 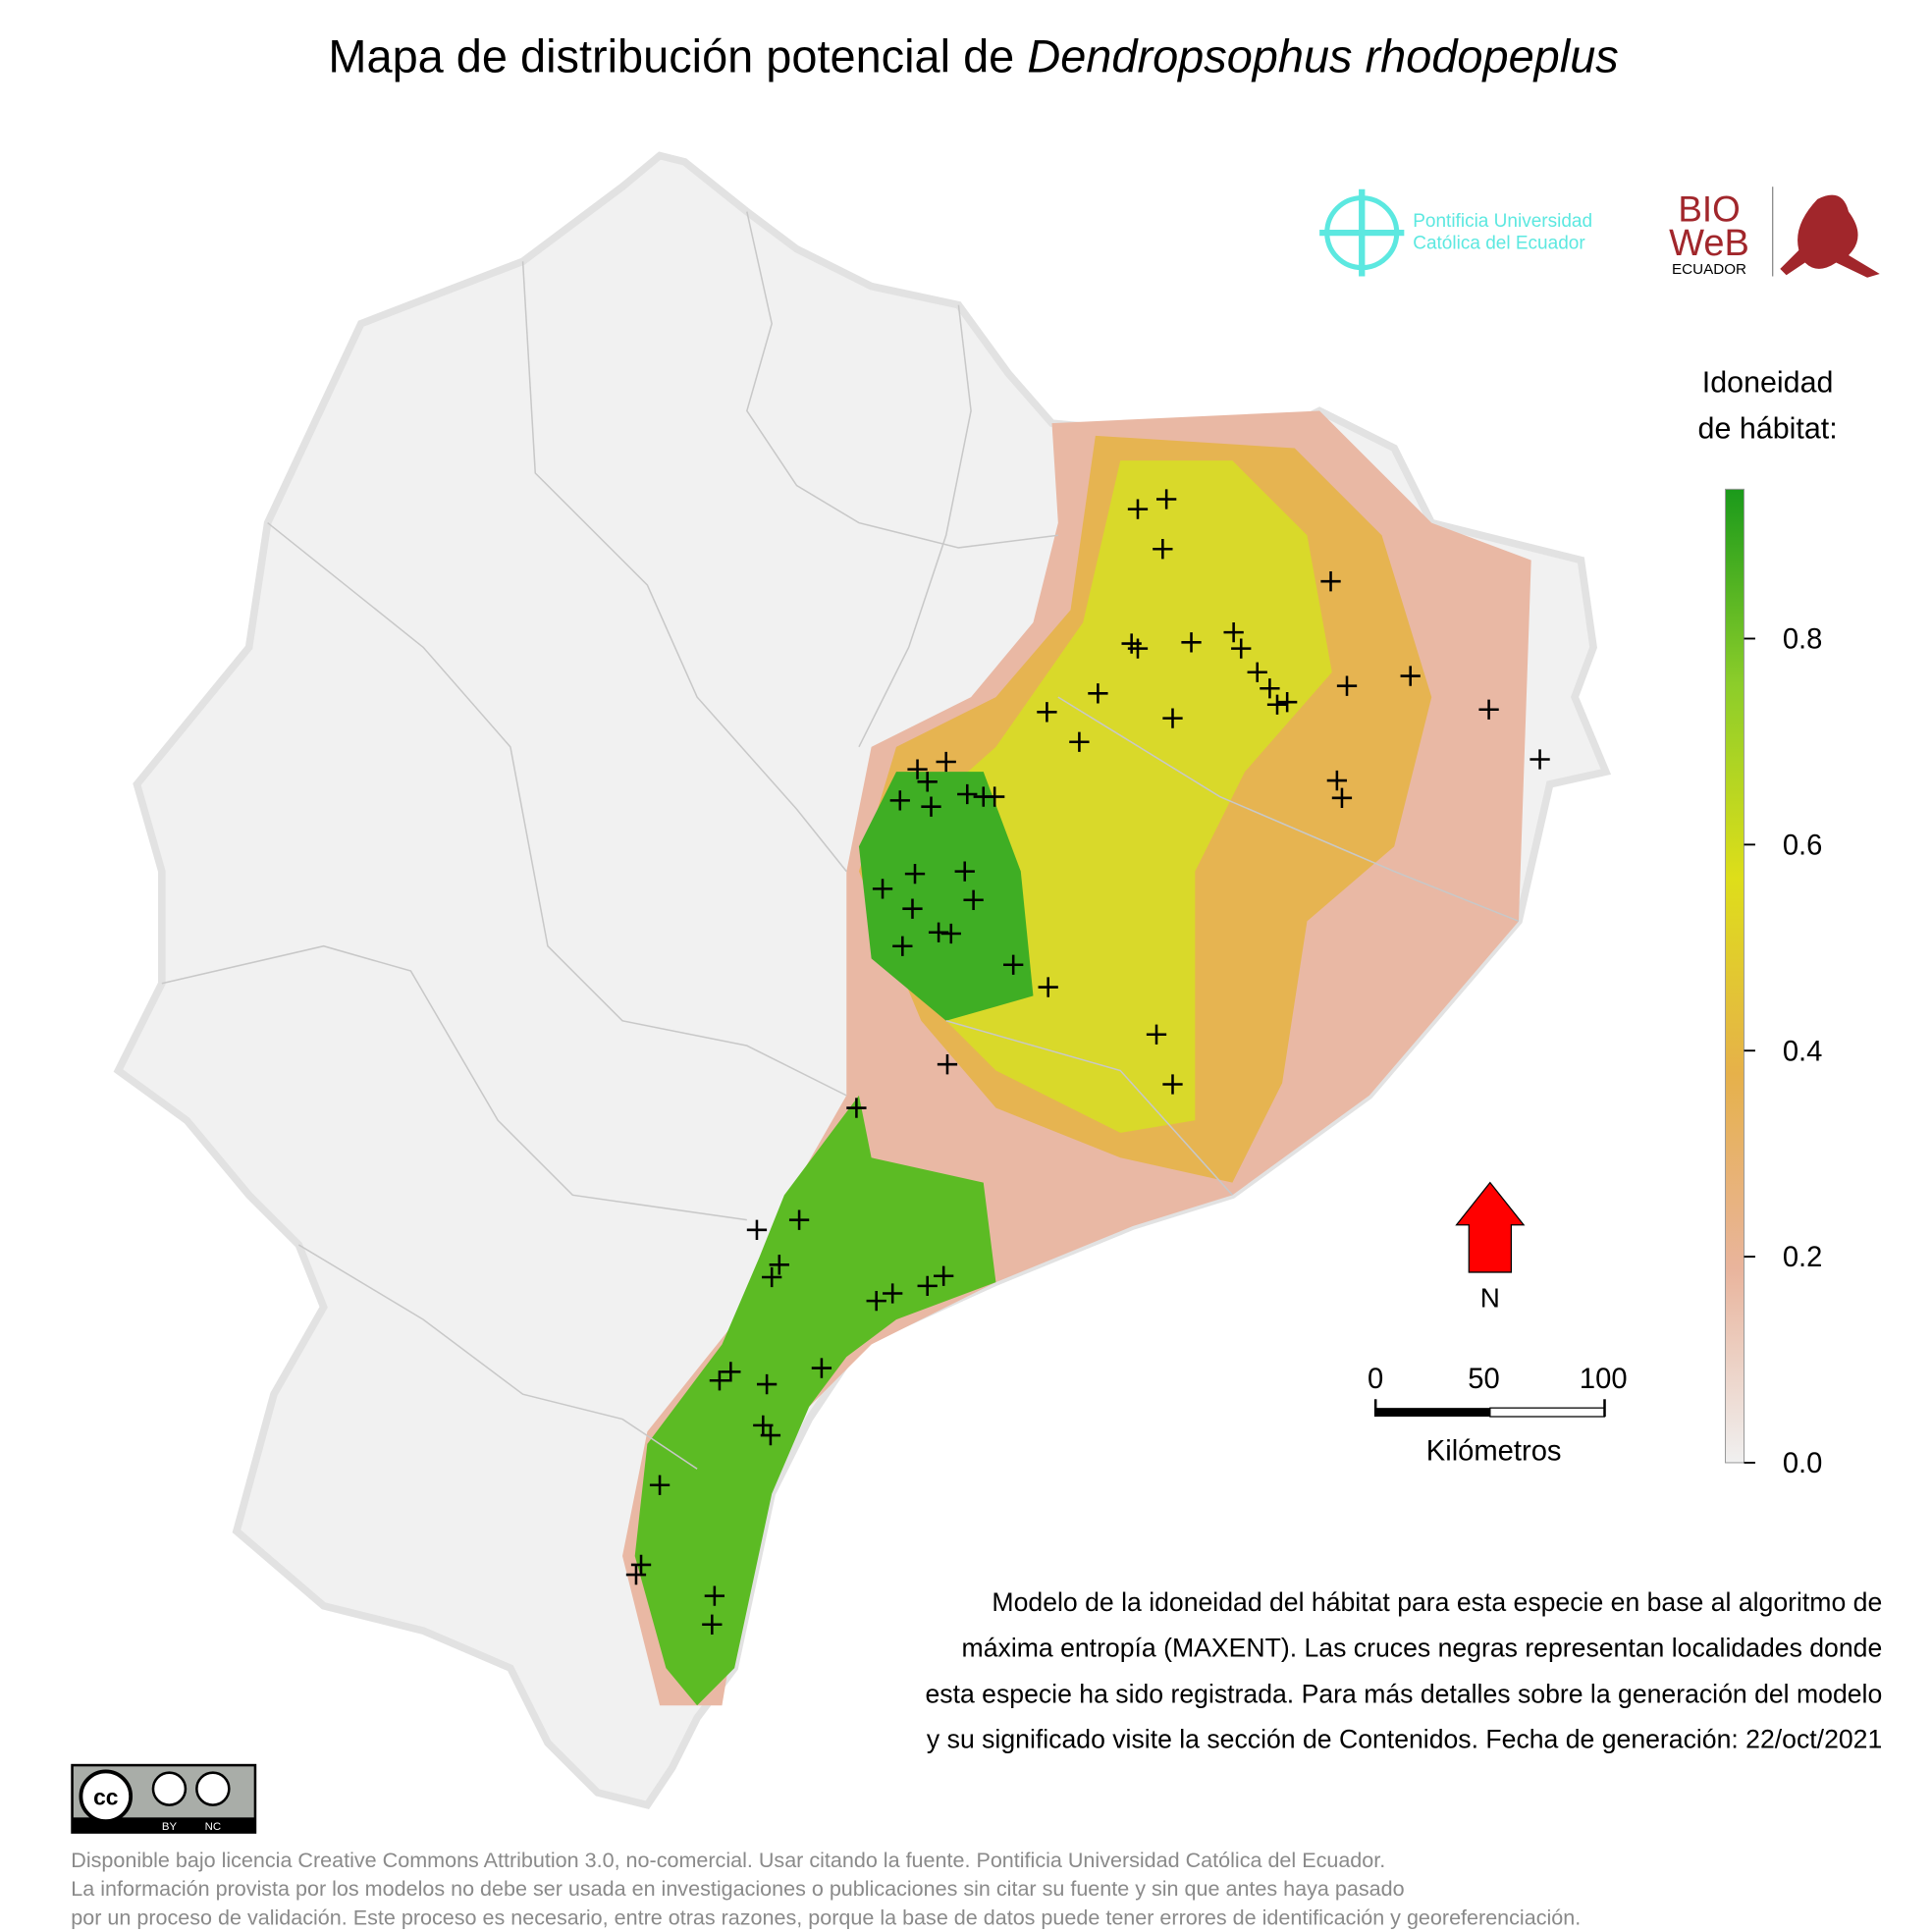 I want to click on badge-label: BY, so click(x=170, y=1827).